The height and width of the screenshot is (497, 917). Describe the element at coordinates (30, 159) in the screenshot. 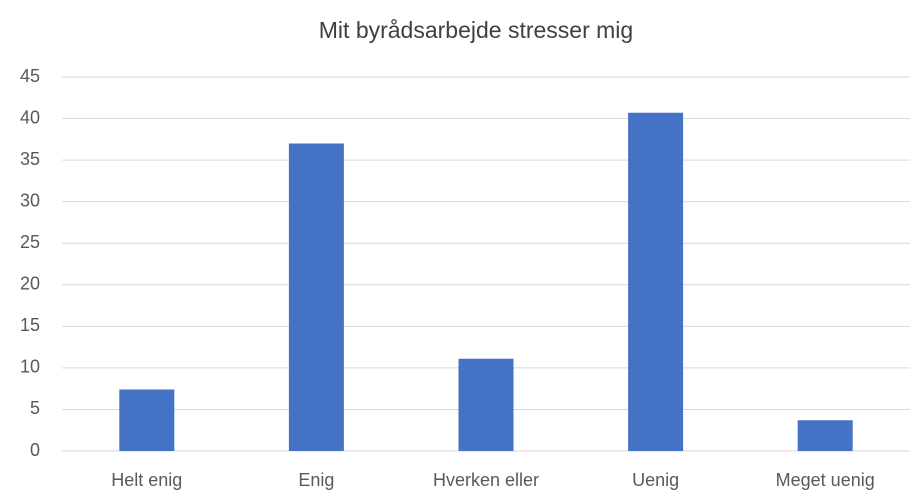

I see `y-tick-label: 35` at that location.